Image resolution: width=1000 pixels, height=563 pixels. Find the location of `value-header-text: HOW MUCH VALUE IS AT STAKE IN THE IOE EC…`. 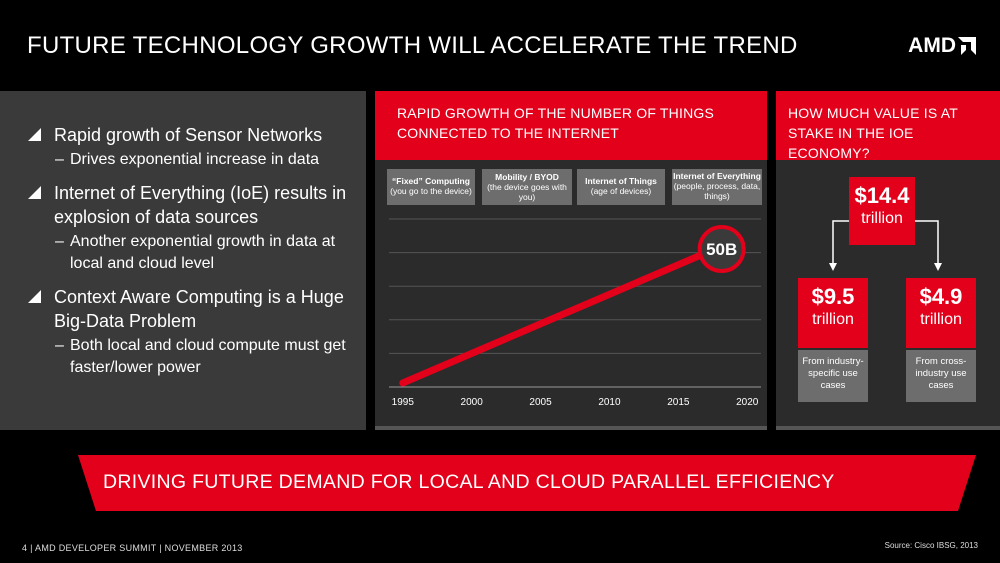

value-header-text: HOW MUCH VALUE IS AT STAKE IN THE IOE EC… is located at coordinates (873, 133).